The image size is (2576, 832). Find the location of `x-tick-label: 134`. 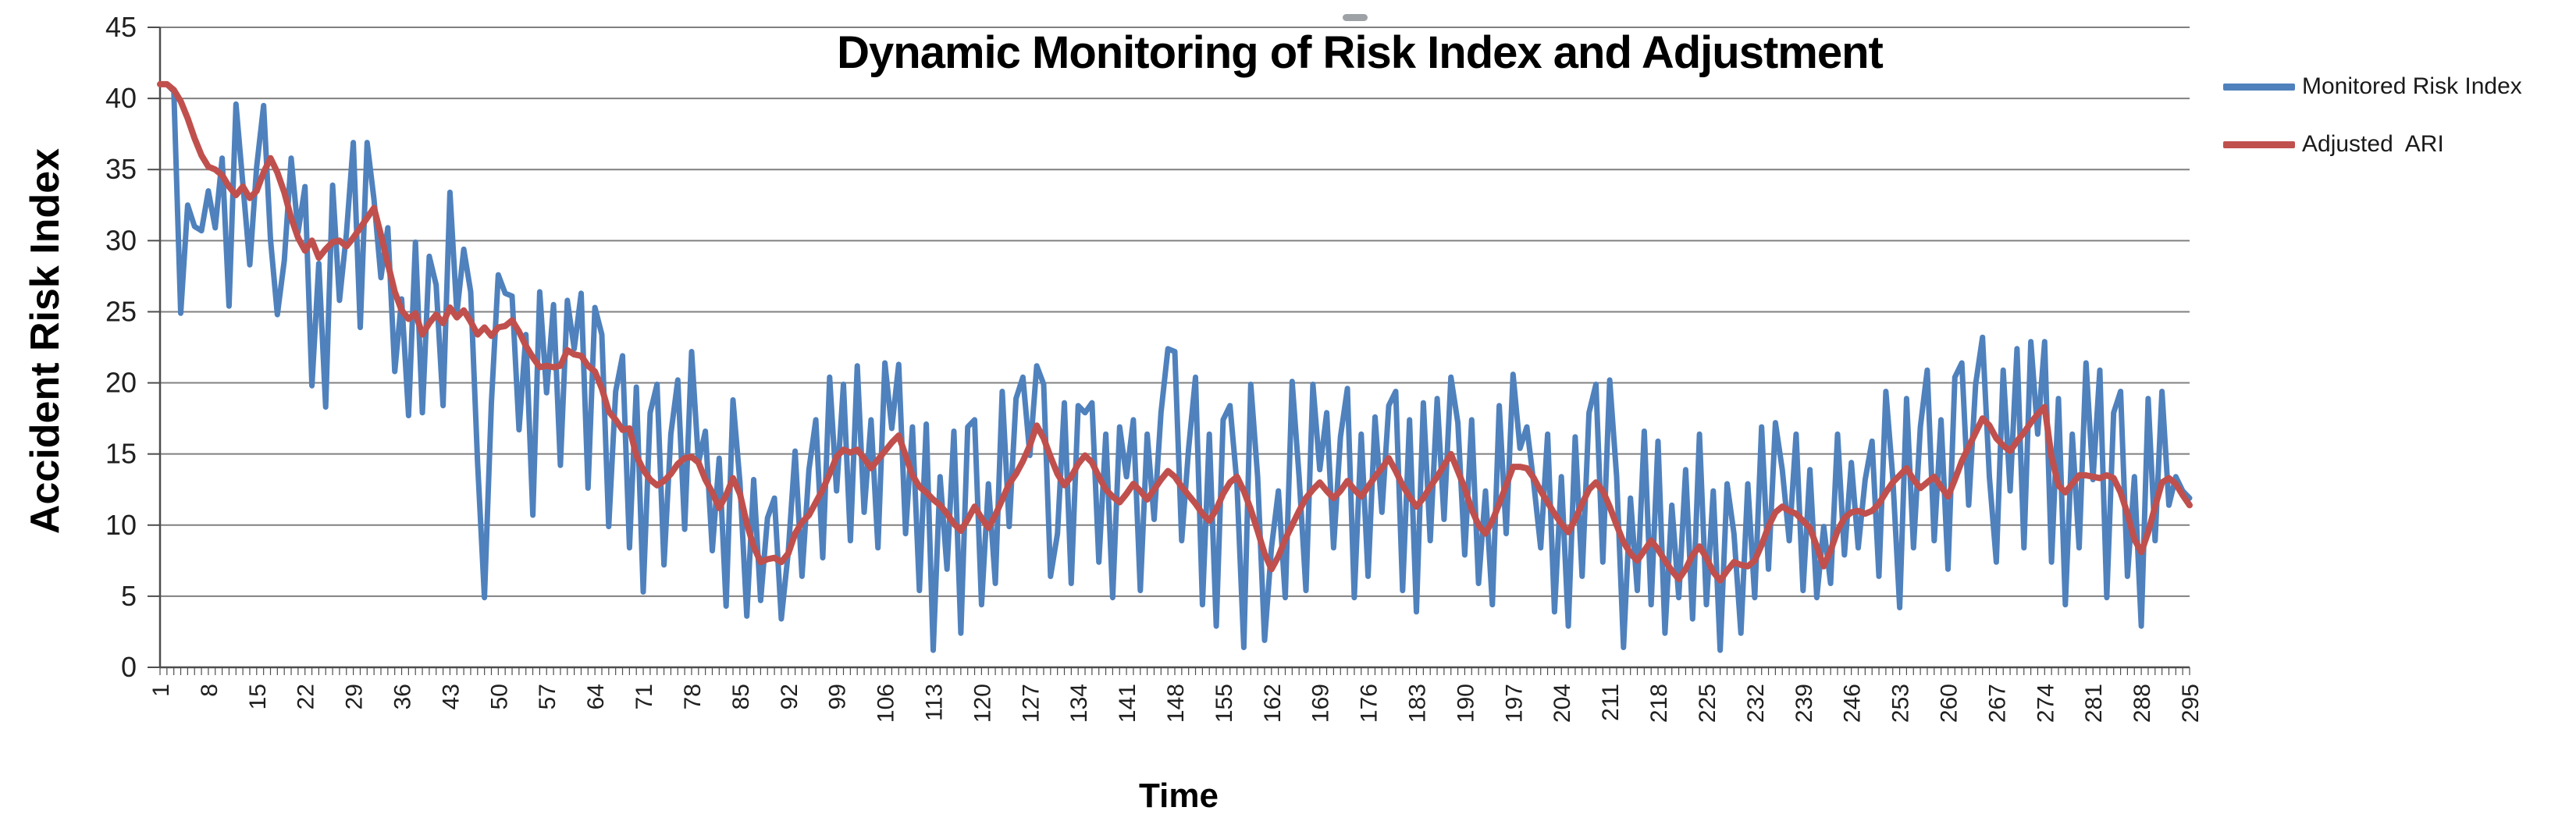

x-tick-label: 134 is located at coordinates (1079, 703).